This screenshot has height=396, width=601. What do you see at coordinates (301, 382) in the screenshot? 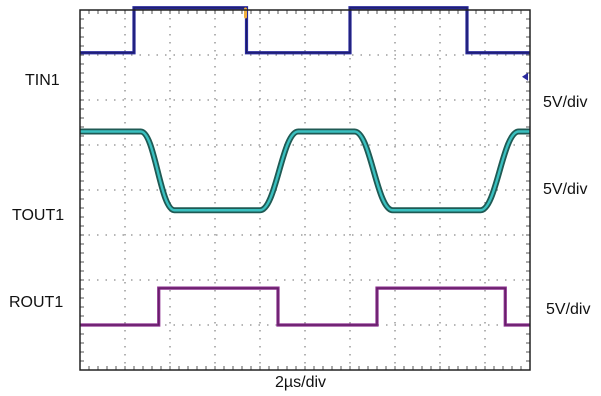
I see `time-scale-label: 2µs/div` at bounding box center [301, 382].